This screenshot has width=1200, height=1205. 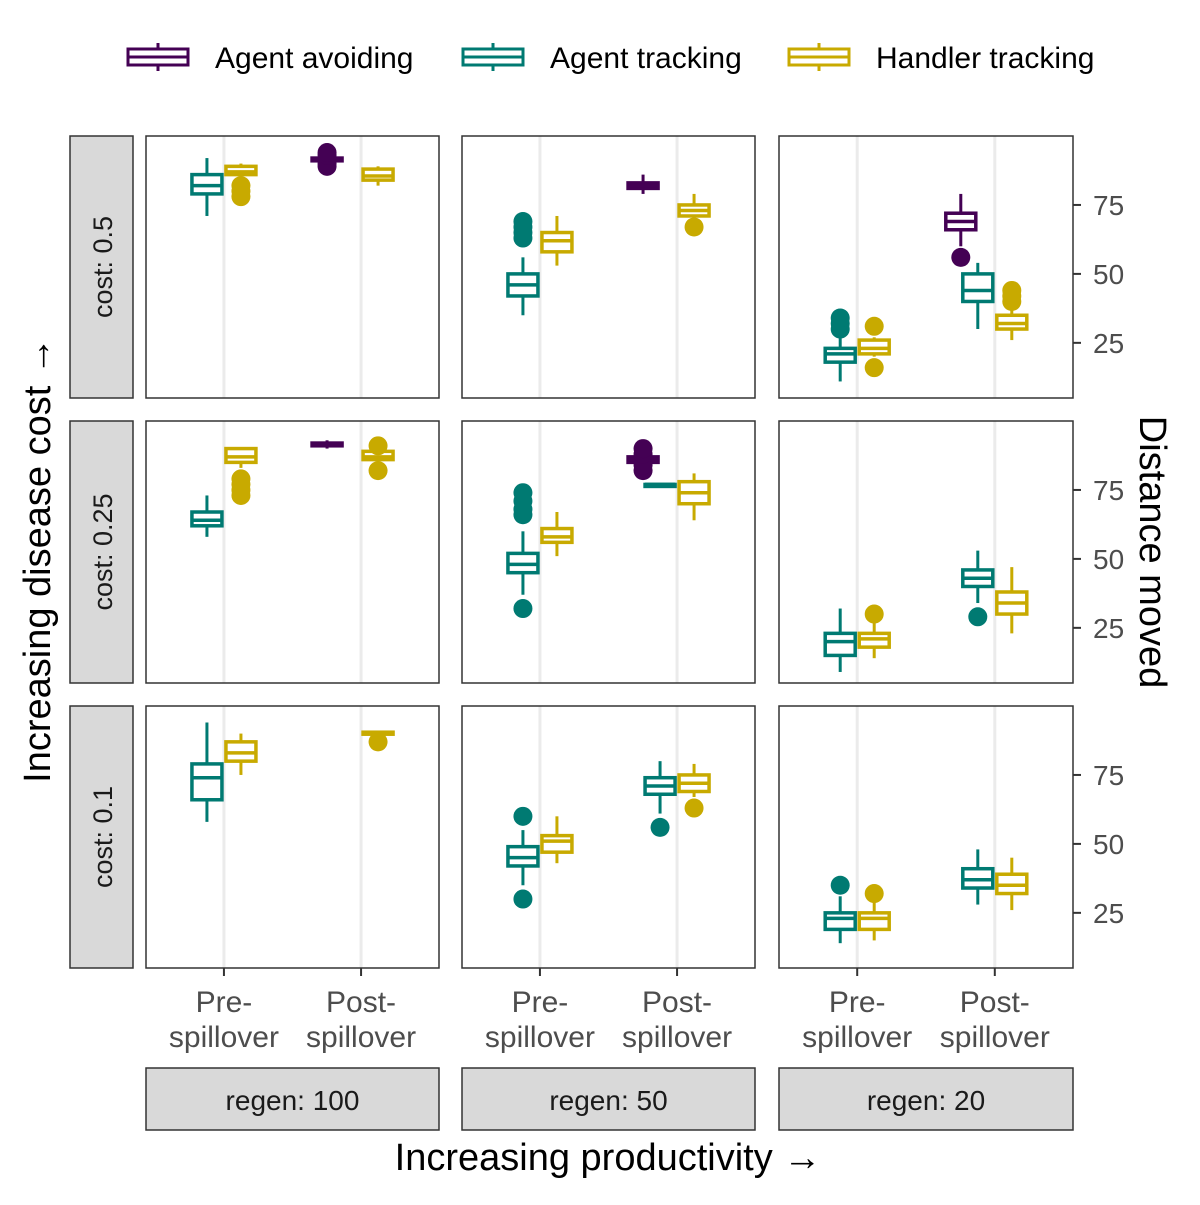 I want to click on legend-item: Handler tracking, so click(x=940, y=58).